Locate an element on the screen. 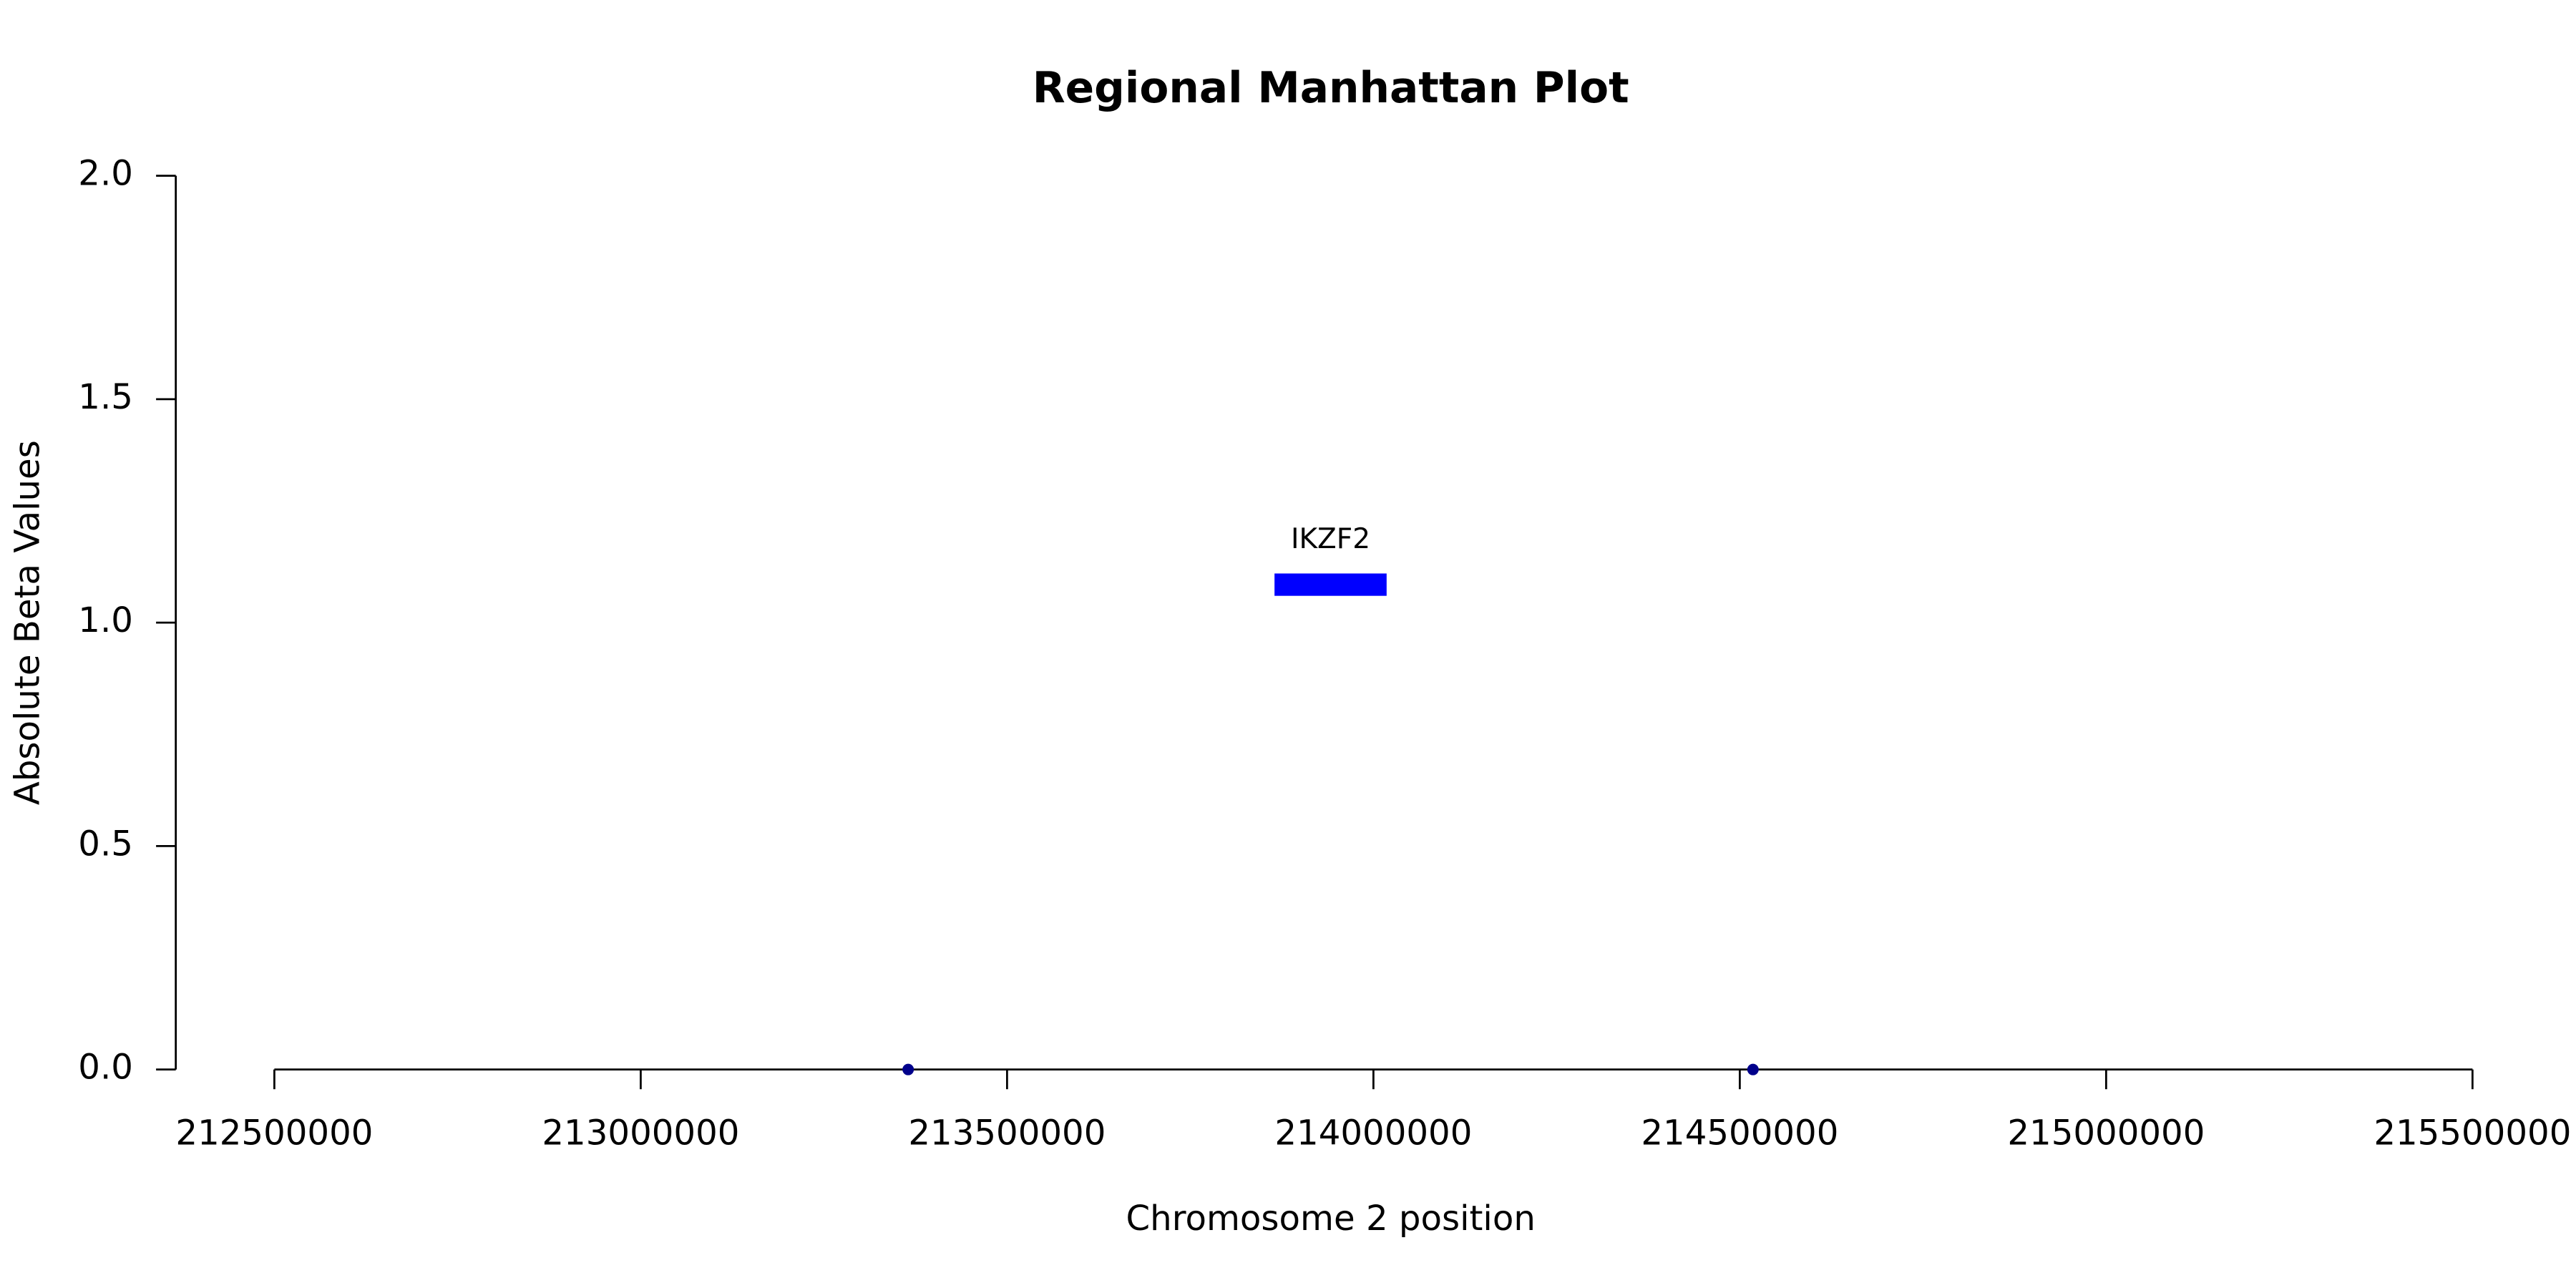  y-tick-label: 1.0 is located at coordinates (105, 620).